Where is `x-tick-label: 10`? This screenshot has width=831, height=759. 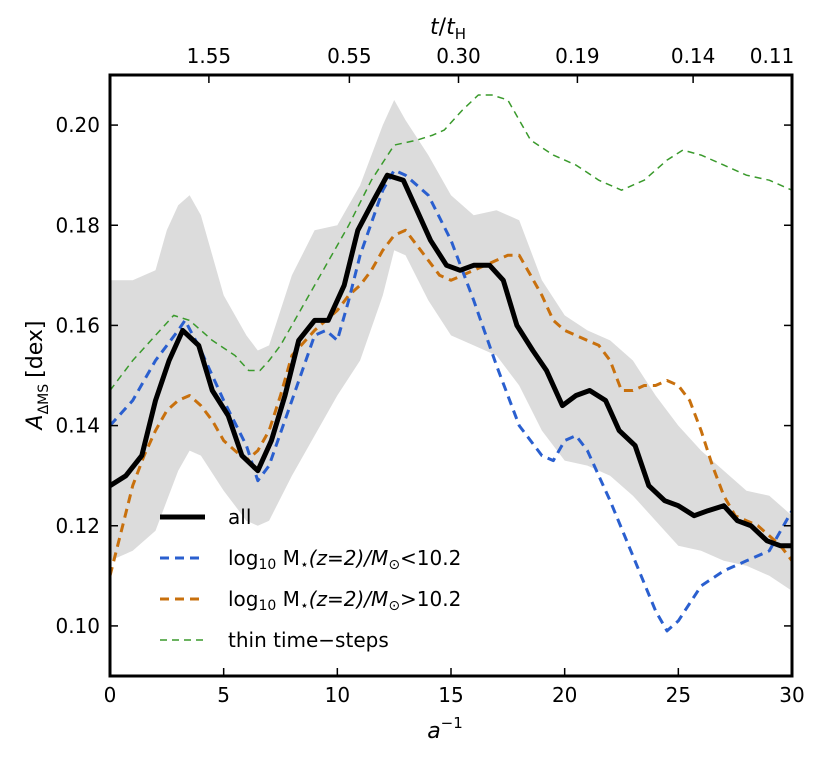
x-tick-label: 10 is located at coordinates (337, 695).